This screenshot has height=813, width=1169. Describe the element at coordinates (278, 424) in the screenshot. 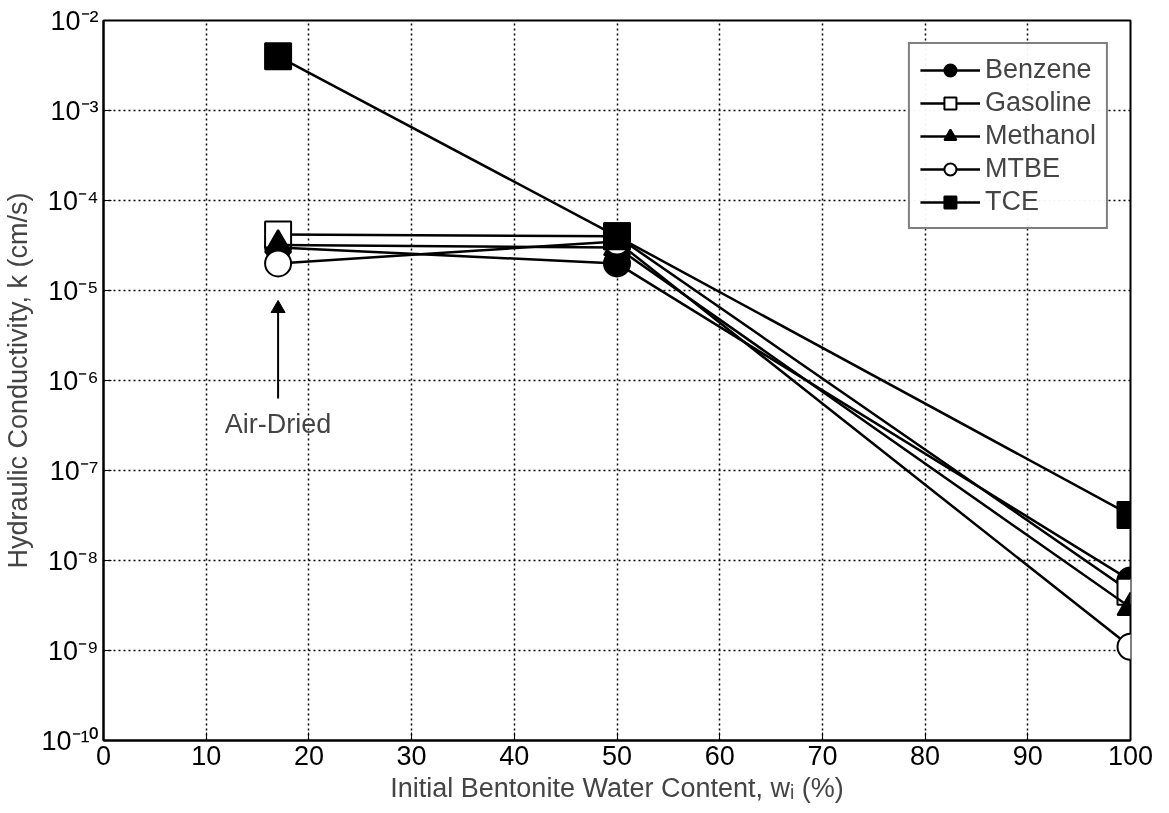

I see `annotation: Air-Dried` at that location.